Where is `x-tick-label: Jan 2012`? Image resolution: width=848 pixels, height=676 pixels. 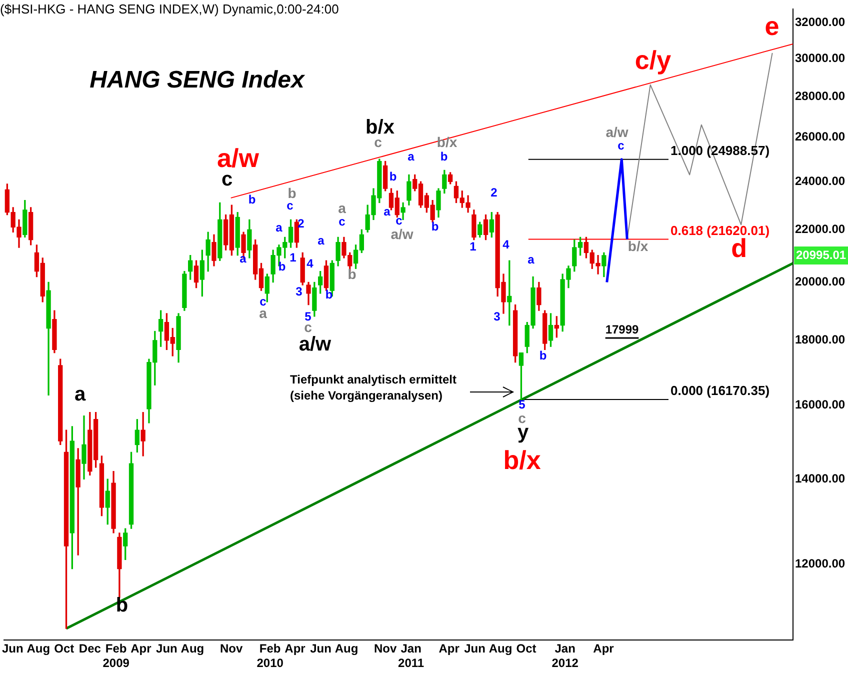 x-tick-label: Jan 2012 is located at coordinates (565, 656).